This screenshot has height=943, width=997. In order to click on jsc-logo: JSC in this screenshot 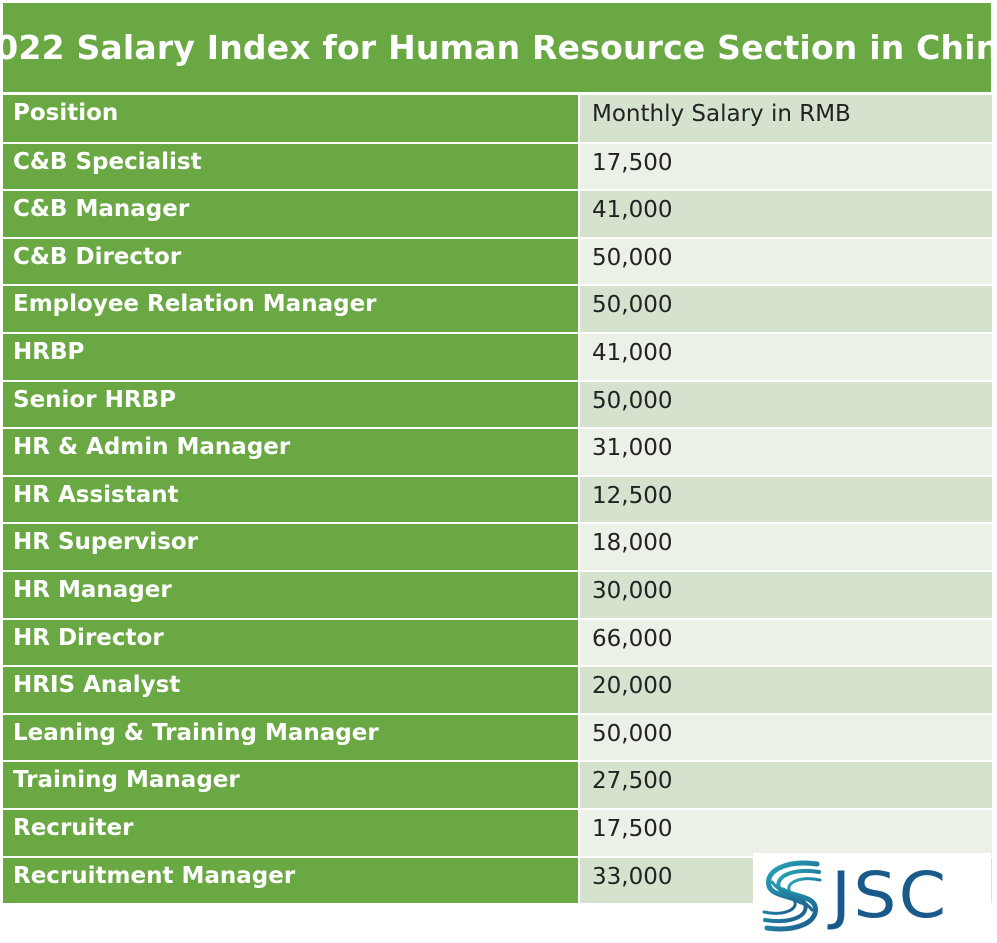, I will do `click(872, 895)`.